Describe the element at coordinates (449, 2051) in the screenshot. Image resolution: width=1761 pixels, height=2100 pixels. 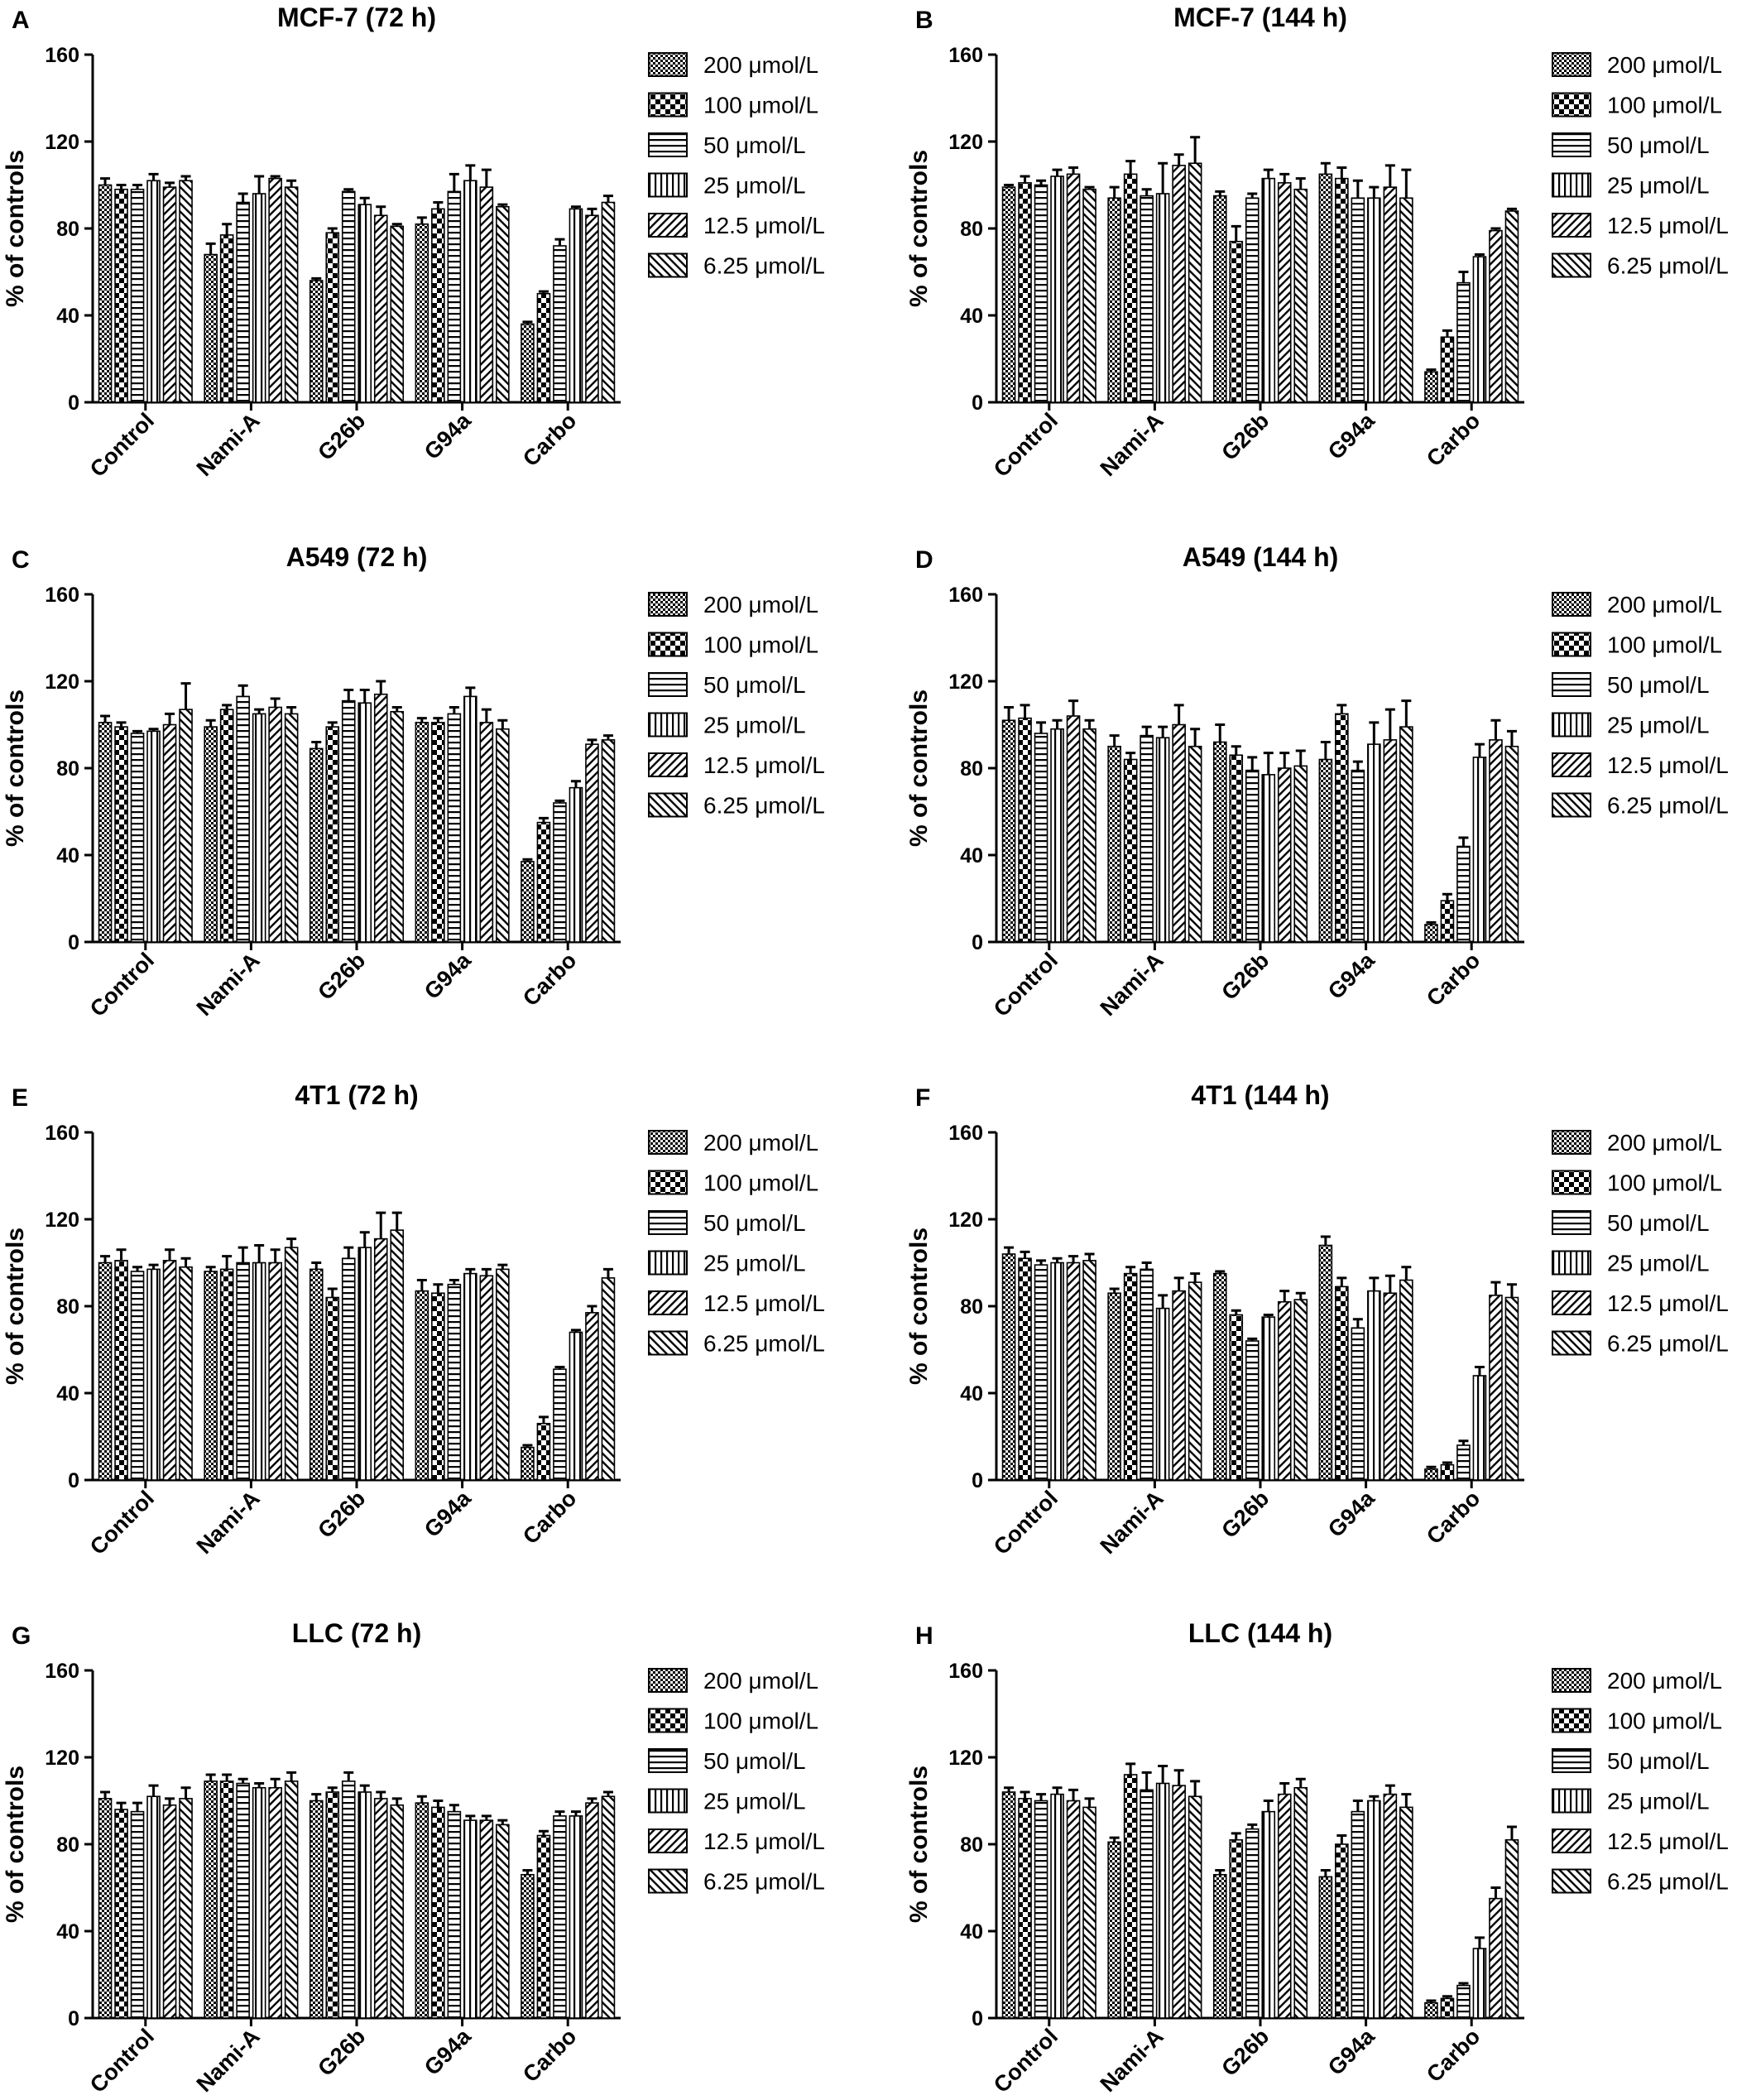
I see `x-tick-label: G94a` at that location.